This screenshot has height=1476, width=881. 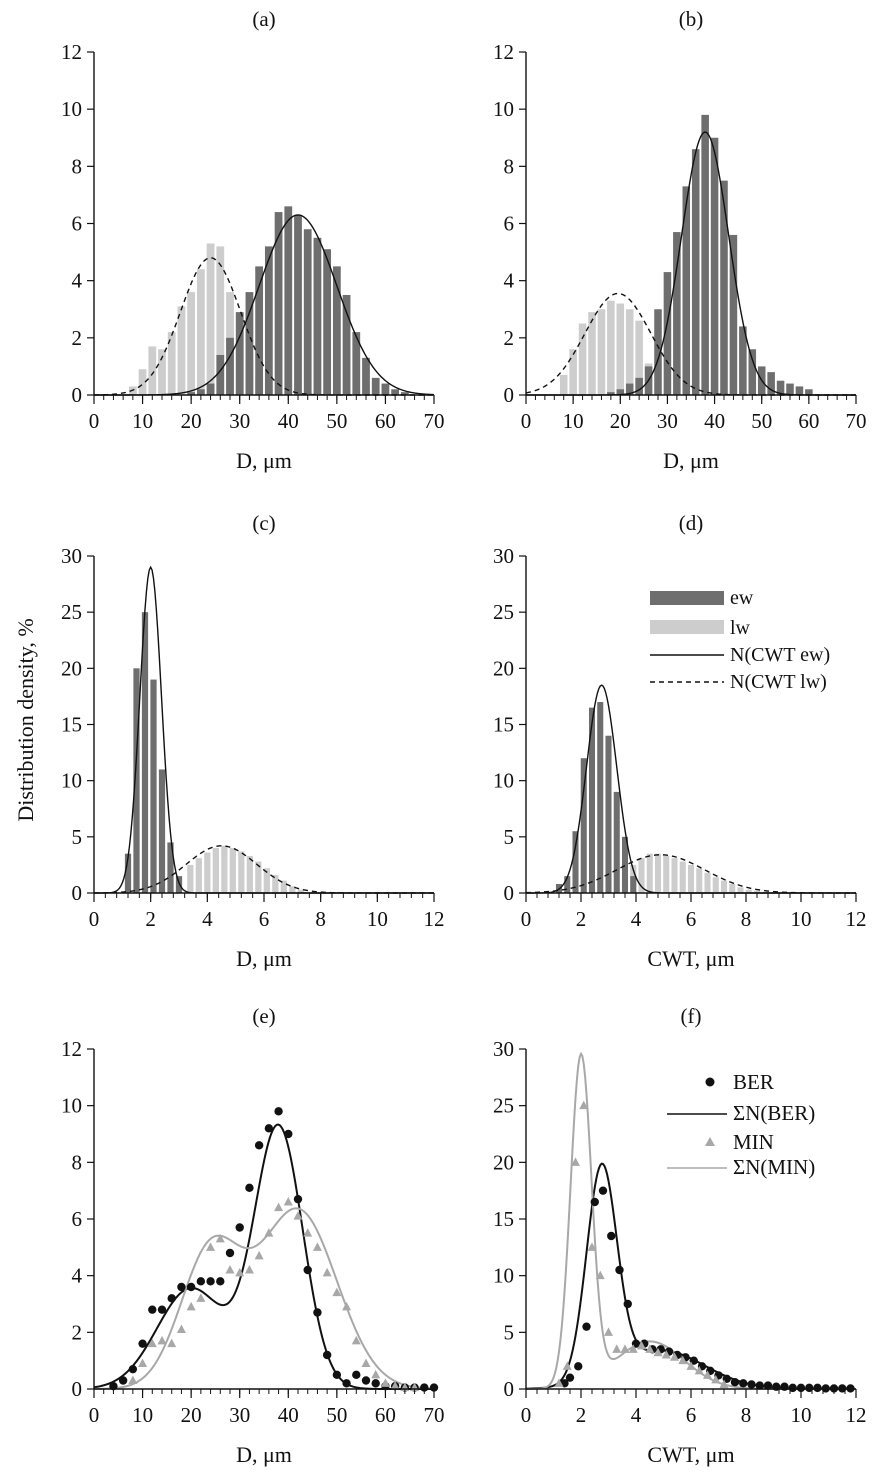 I want to click on y-tick-label: 8, so click(x=509, y=166).